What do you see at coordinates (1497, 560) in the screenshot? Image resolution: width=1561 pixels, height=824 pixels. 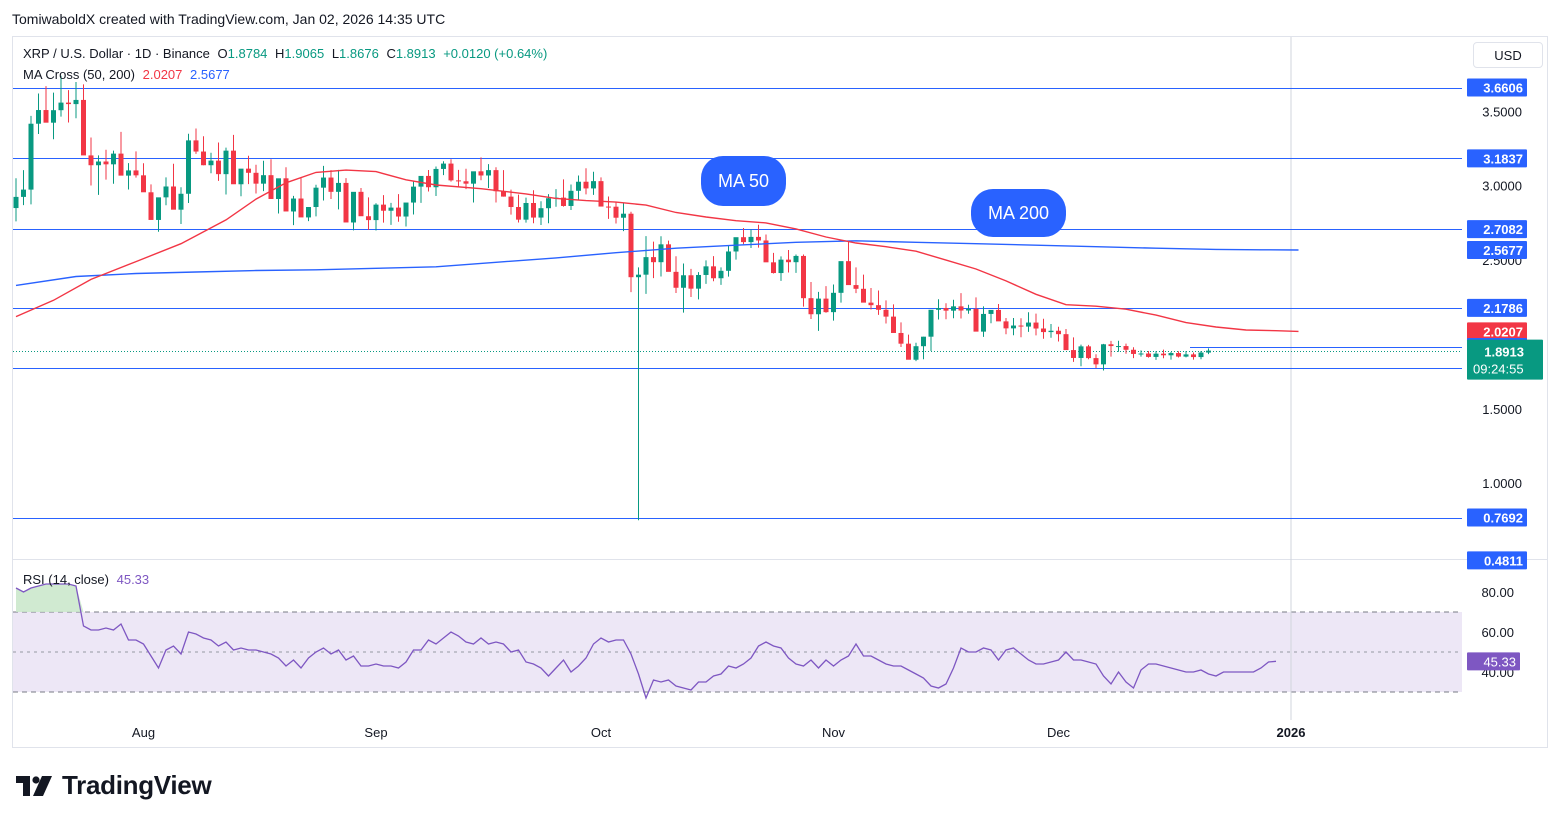 I see `axis-value-label: 0.4811` at bounding box center [1497, 560].